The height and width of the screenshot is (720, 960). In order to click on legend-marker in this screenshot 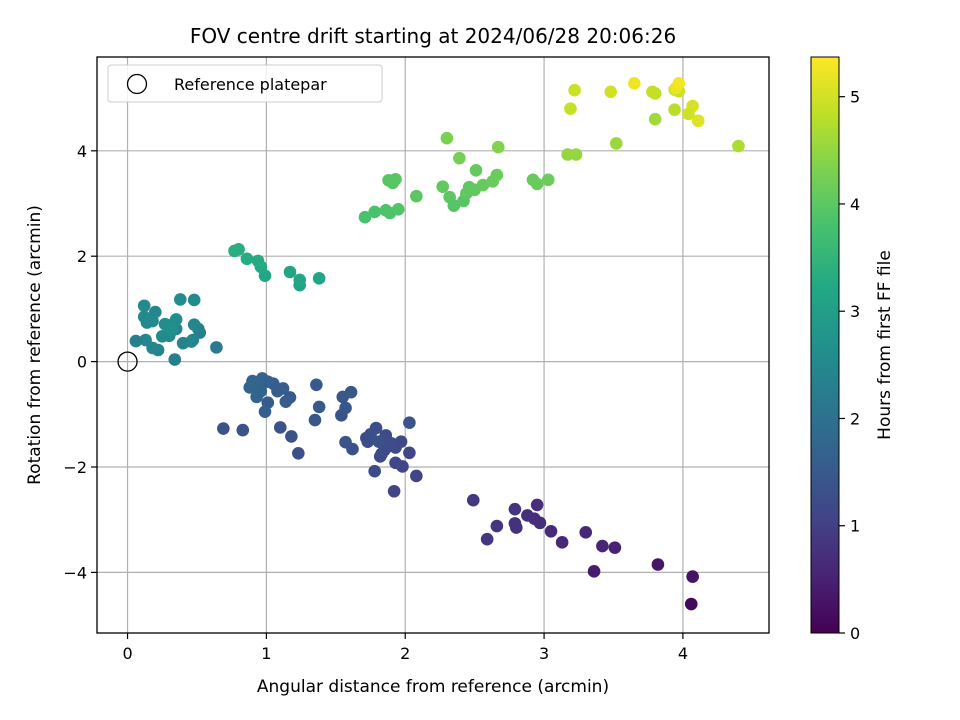, I will do `click(137, 84)`.